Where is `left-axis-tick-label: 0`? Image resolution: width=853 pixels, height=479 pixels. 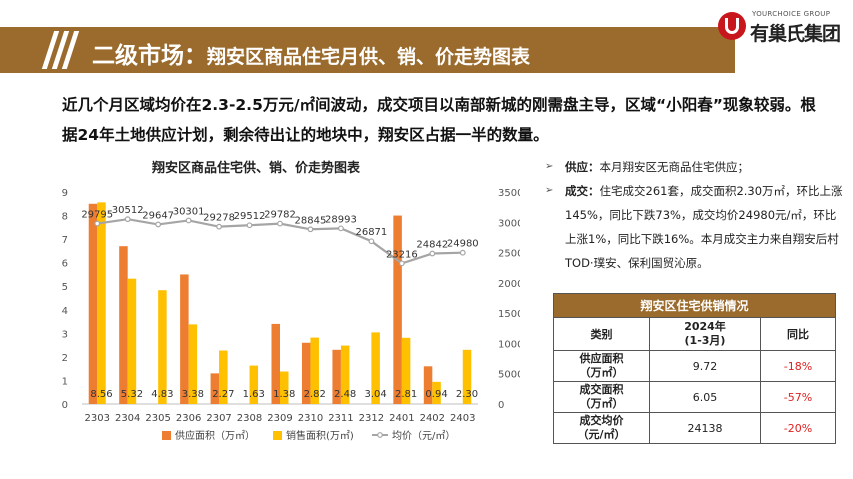 left-axis-tick-label: 0 is located at coordinates (65, 405).